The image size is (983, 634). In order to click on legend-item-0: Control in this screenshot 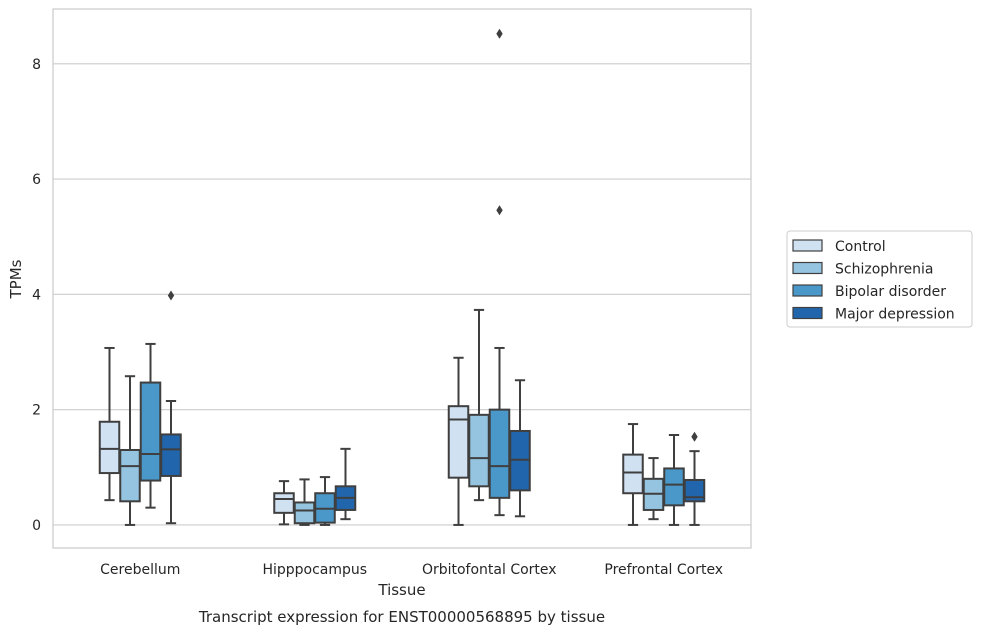, I will do `click(839, 247)`.